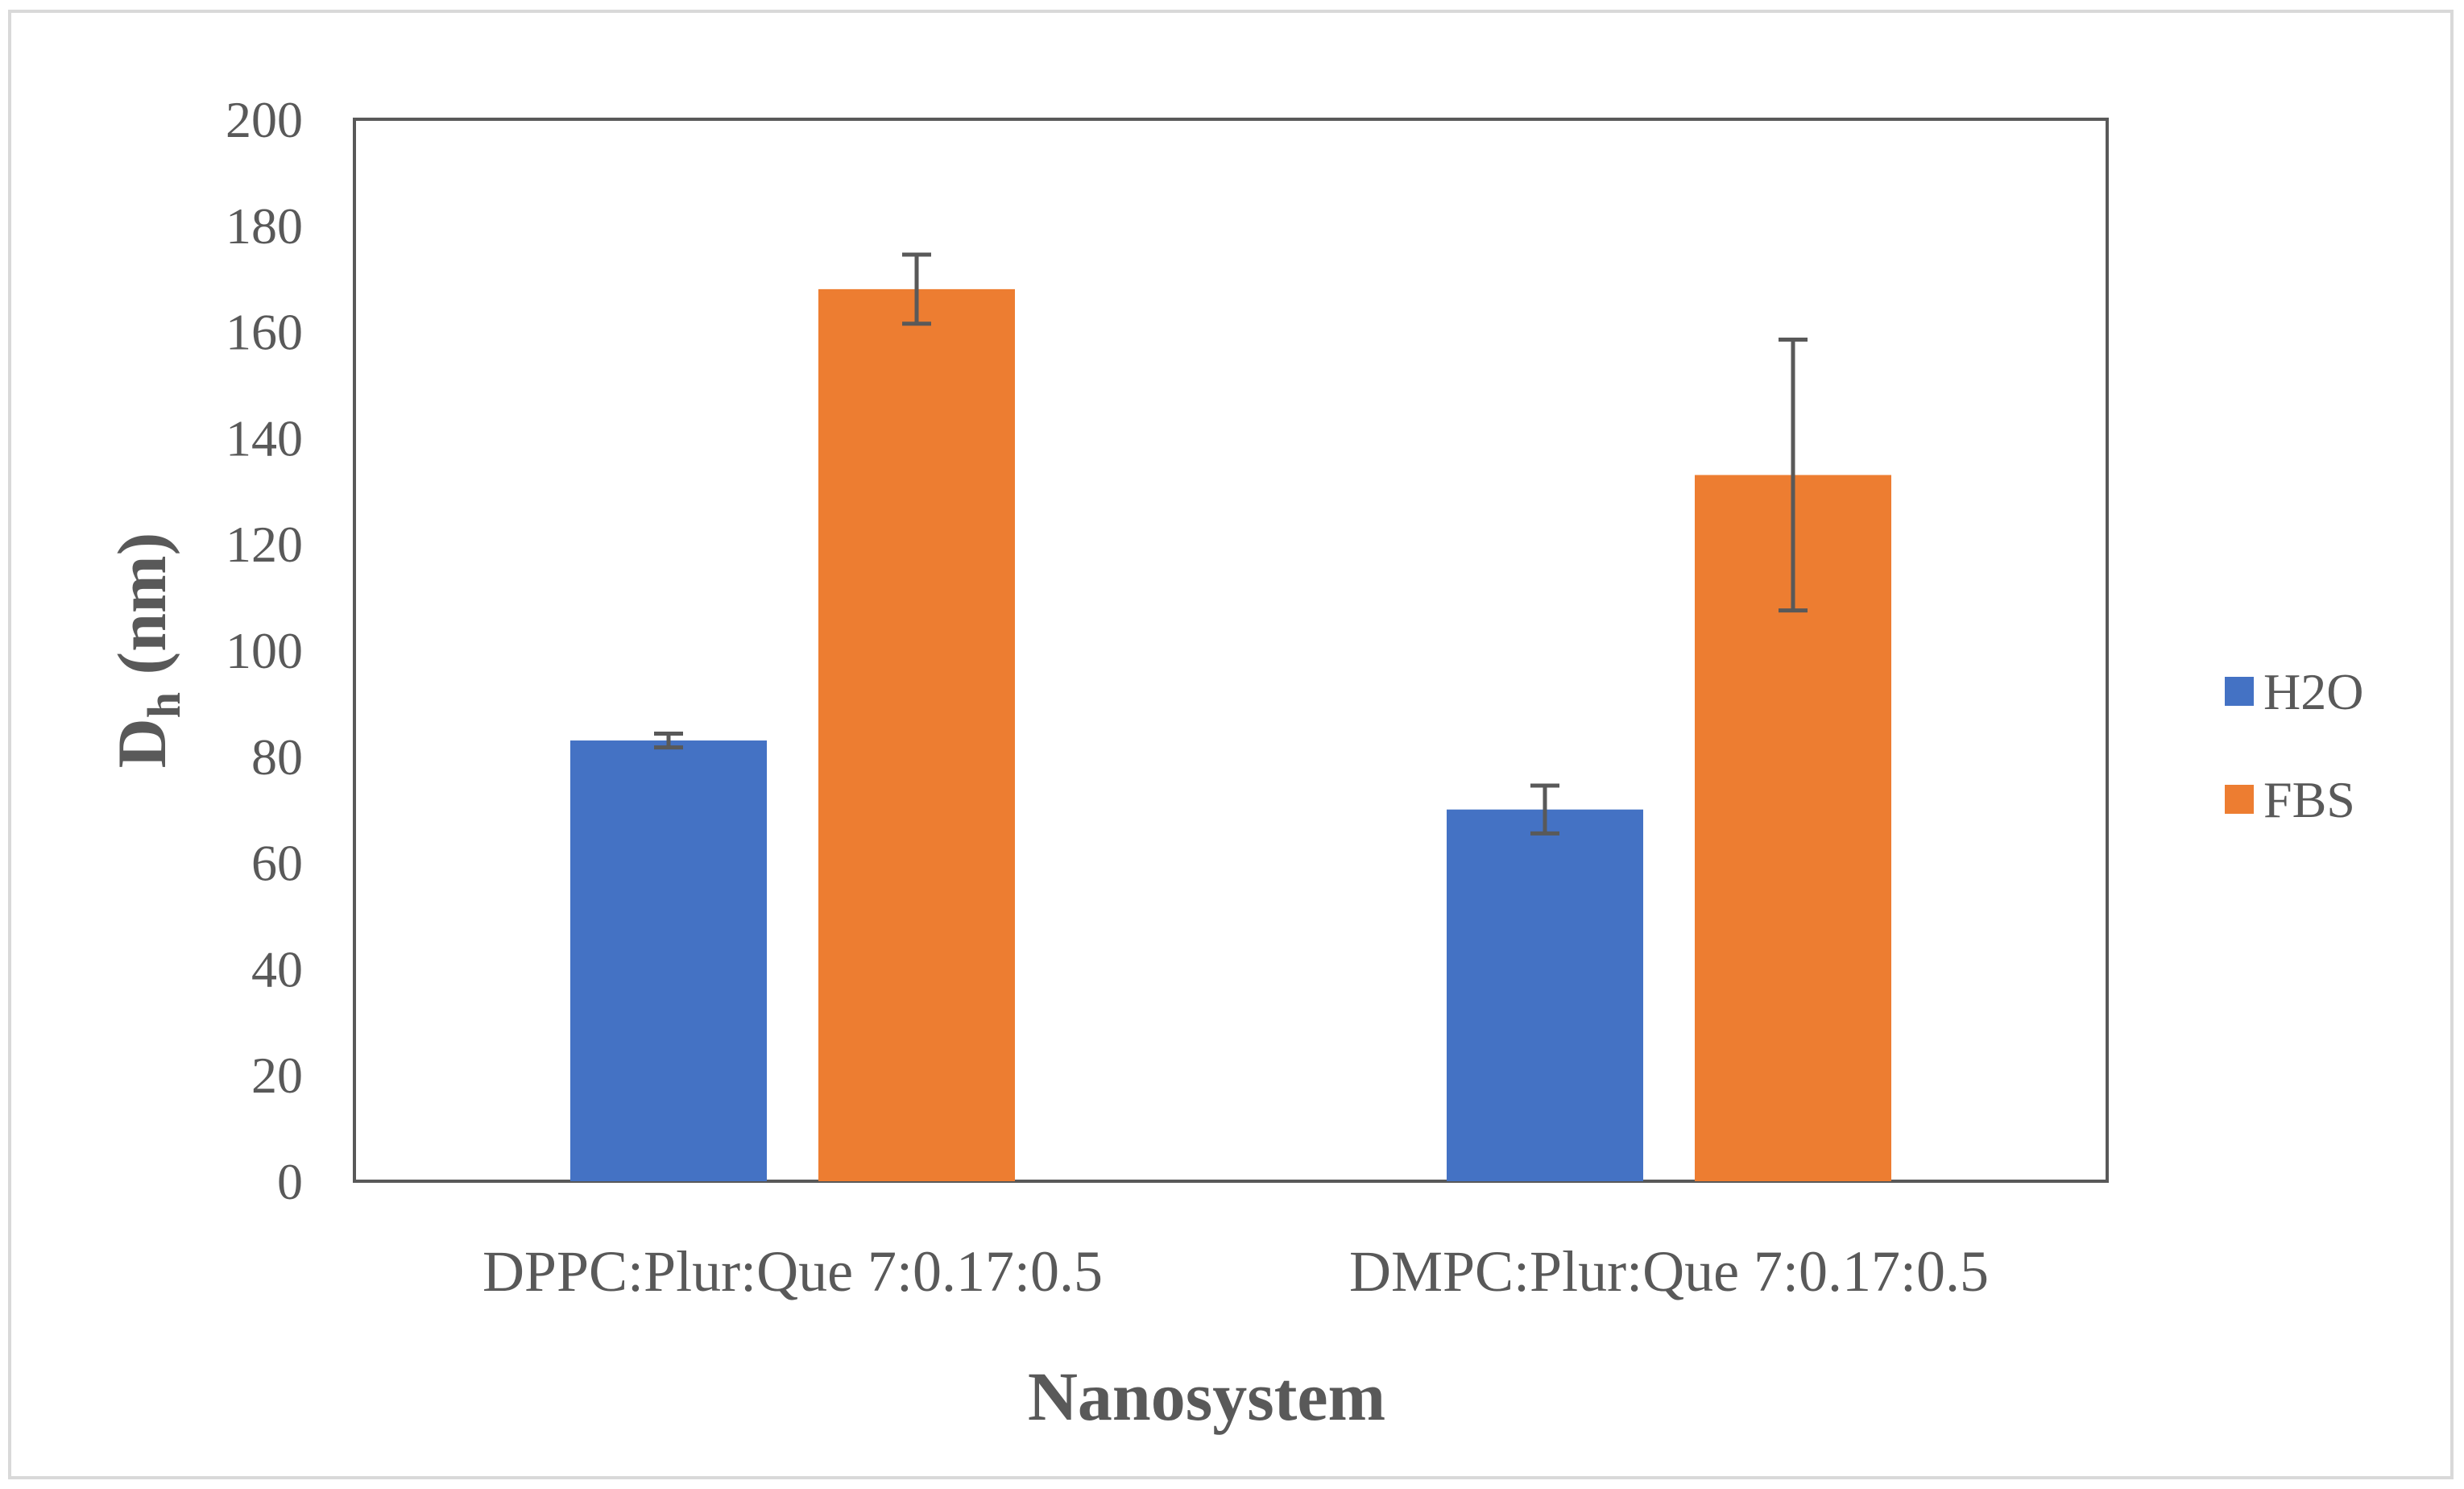 The height and width of the screenshot is (1489, 2464). Describe the element at coordinates (264, 438) in the screenshot. I see `y-tick-label: 140` at that location.